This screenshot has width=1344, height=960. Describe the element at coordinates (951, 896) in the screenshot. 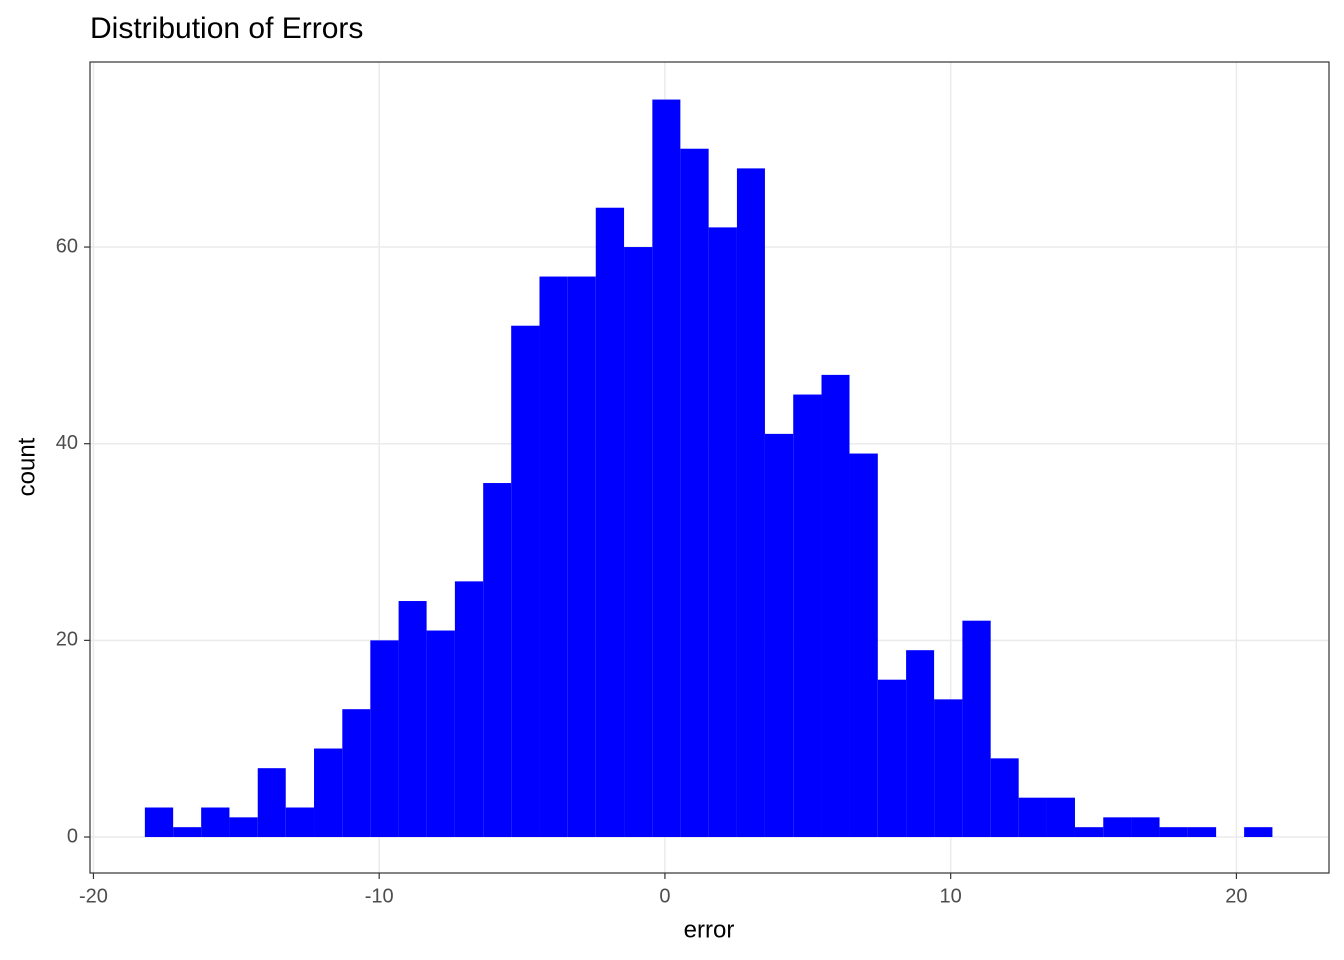

I see `x-tick-label: 10` at that location.